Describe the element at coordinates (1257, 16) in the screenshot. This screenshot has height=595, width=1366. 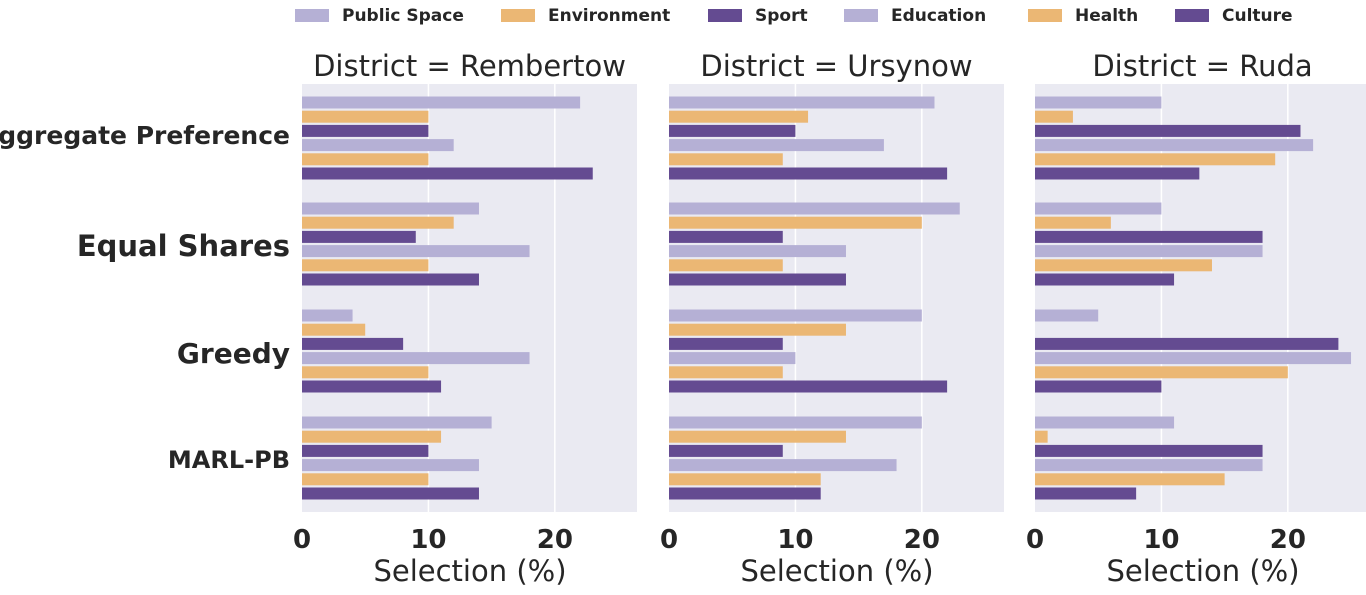
I see `legend-label: Culture` at that location.